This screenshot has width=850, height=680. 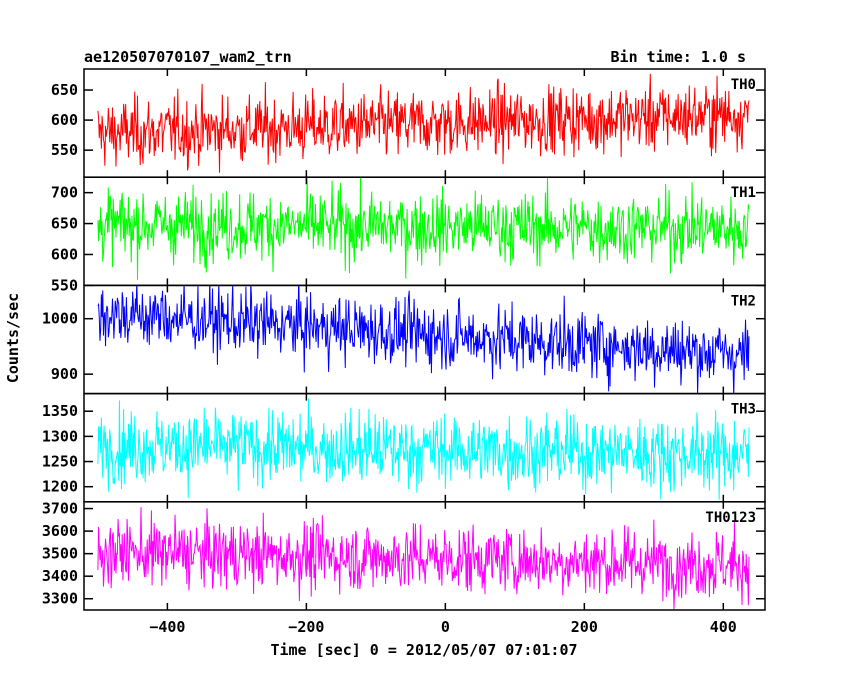 I want to click on y-tick-label: 3600, so click(x=60, y=531).